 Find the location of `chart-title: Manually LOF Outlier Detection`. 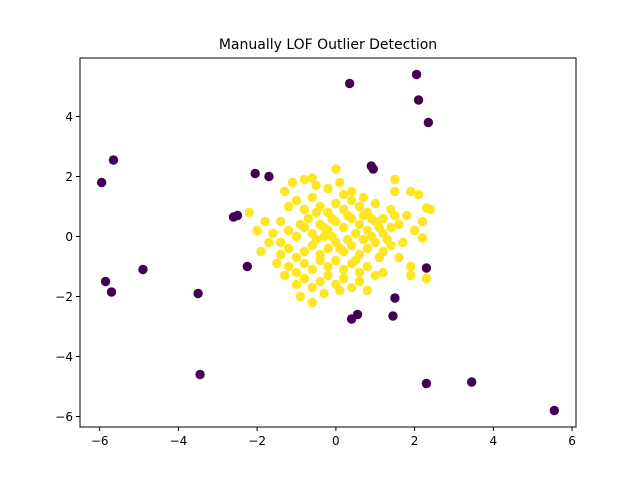

chart-title: Manually LOF Outlier Detection is located at coordinates (328, 45).